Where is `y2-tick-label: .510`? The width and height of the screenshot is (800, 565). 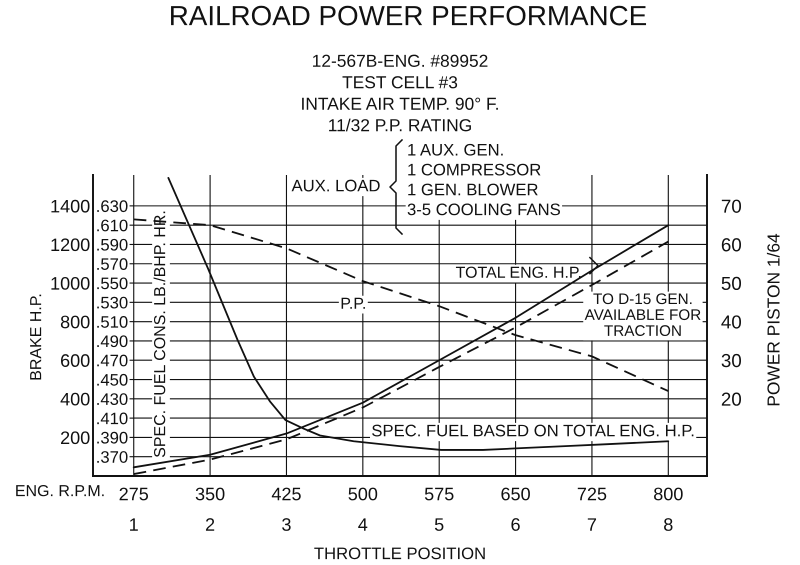
y2-tick-label: .510 is located at coordinates (112, 322).